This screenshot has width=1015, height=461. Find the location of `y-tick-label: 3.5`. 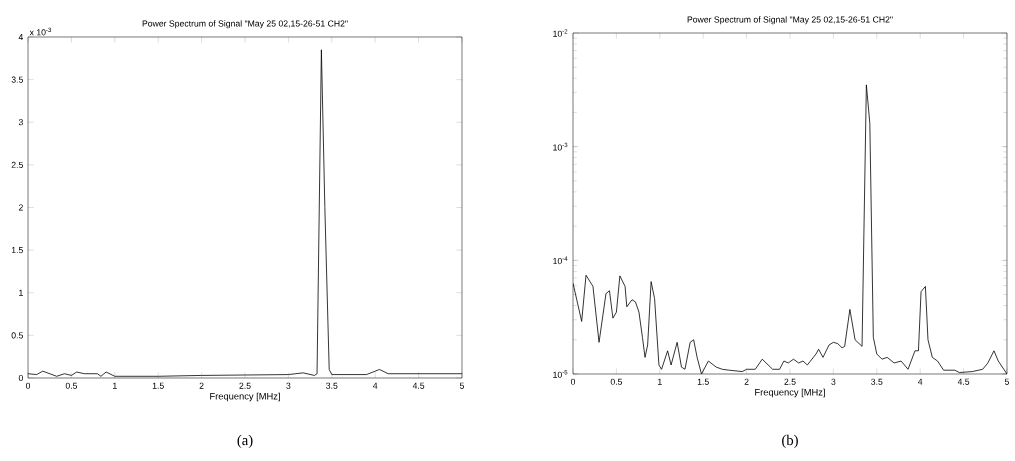

y-tick-label: 3.5 is located at coordinates (17, 79).